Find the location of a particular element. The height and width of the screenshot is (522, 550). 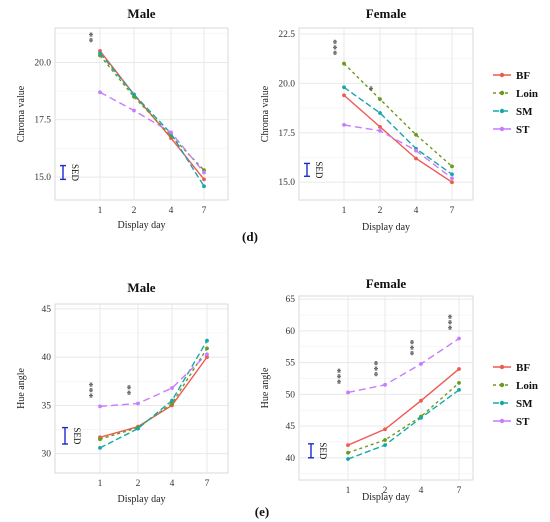

legend-label-bf: BF is located at coordinates (523, 368).